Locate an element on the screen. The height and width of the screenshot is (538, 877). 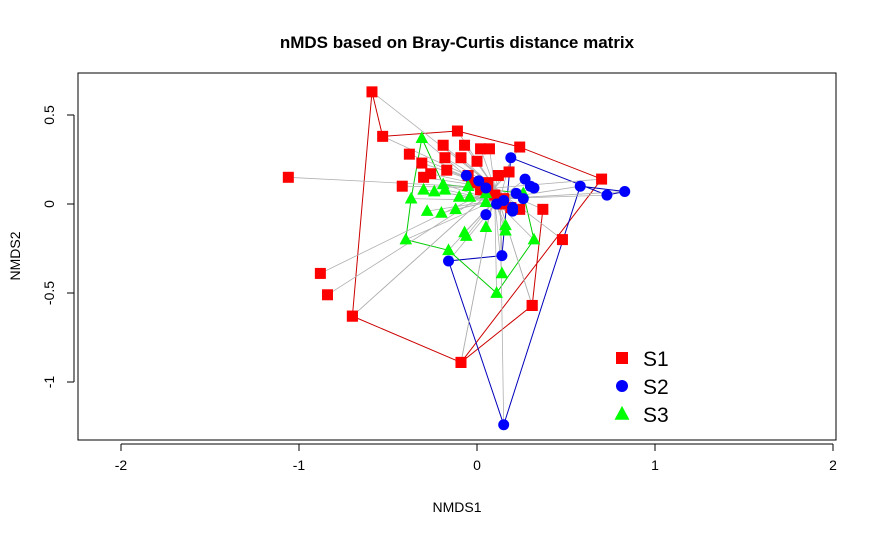
legend-label-s3: S3 is located at coordinates (656, 415).